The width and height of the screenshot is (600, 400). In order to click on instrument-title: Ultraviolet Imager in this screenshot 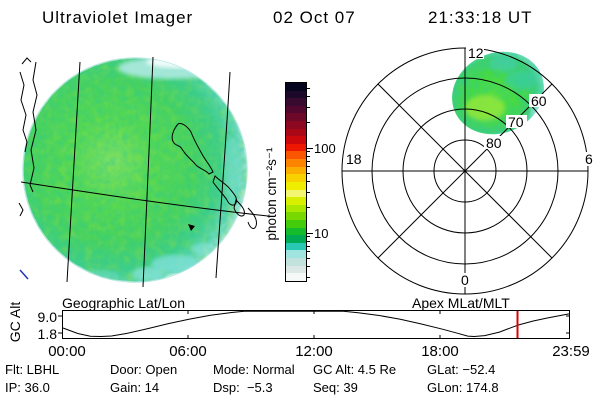, I will do `click(118, 17)`.